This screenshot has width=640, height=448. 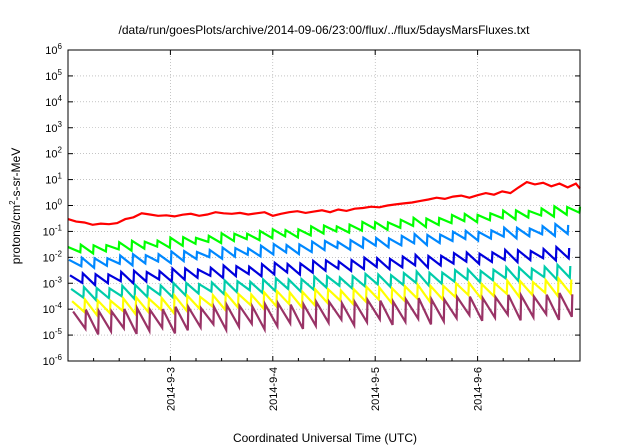 I want to click on y-tick-label-exponent: 0, so click(x=60, y=202).